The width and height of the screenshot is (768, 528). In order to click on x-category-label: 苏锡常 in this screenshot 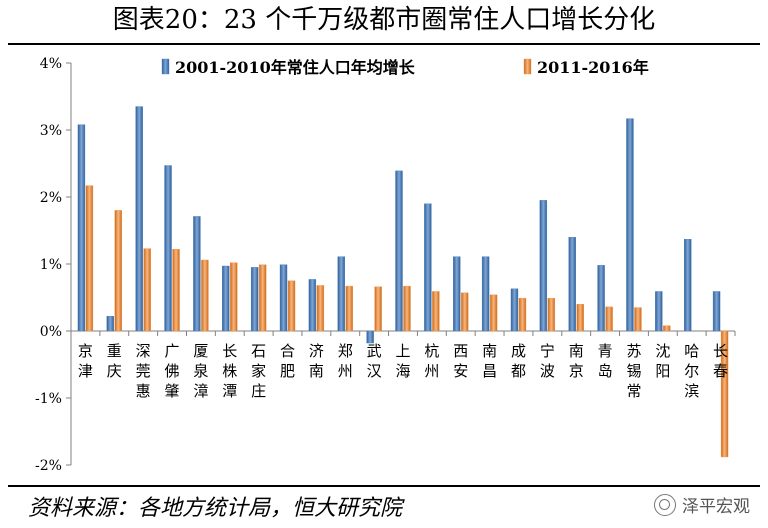, I will do `click(633, 371)`.